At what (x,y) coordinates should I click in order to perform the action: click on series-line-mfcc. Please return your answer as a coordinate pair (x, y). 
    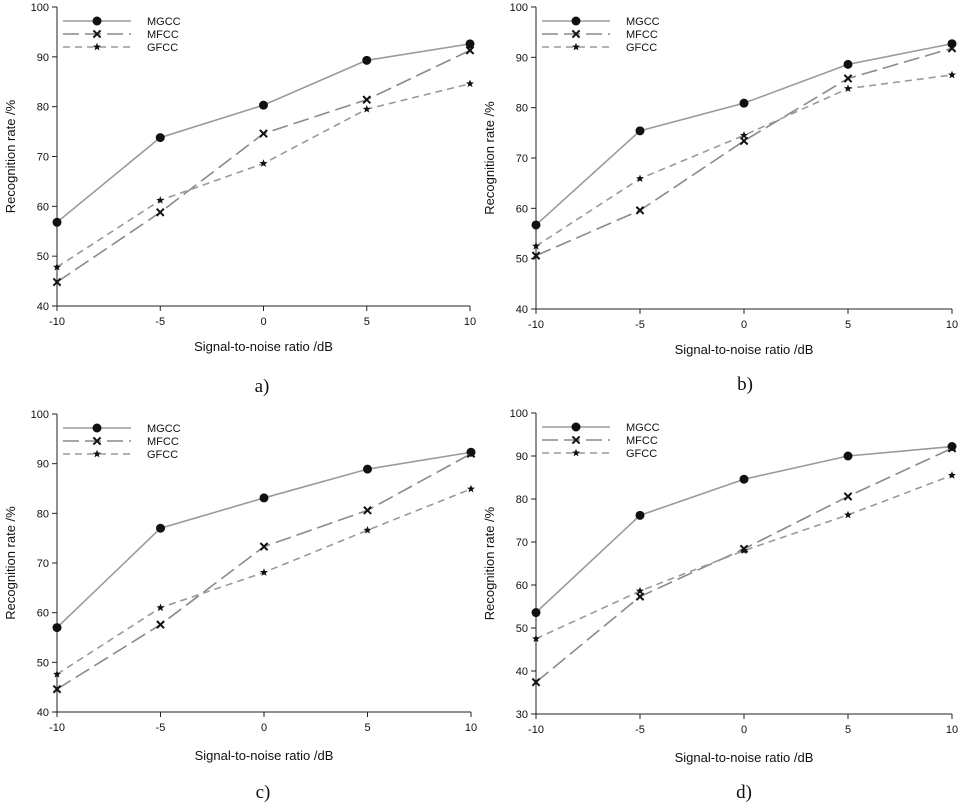
    Looking at the image, I should click on (263, 166).